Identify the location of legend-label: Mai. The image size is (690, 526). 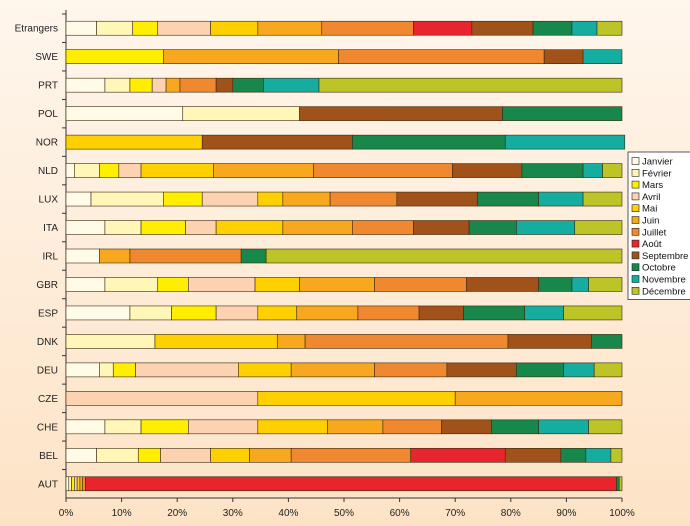
(649, 209).